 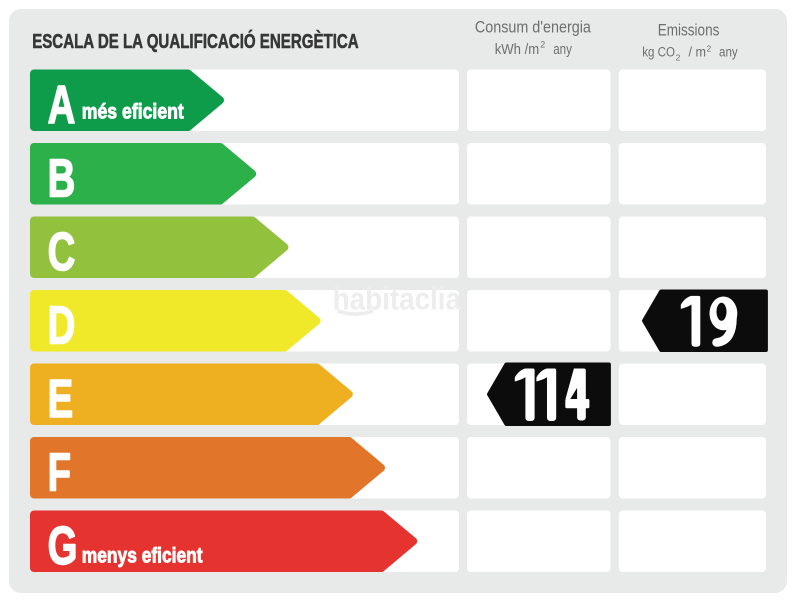 I want to click on svg-text: B, so click(x=62, y=178).